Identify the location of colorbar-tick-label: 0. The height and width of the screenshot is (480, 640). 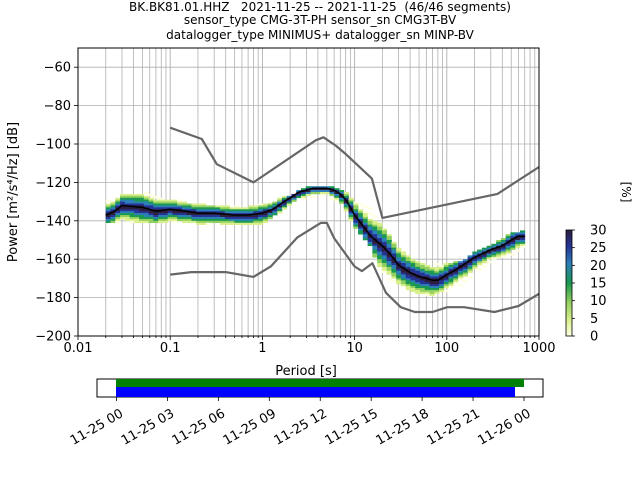
(594, 337).